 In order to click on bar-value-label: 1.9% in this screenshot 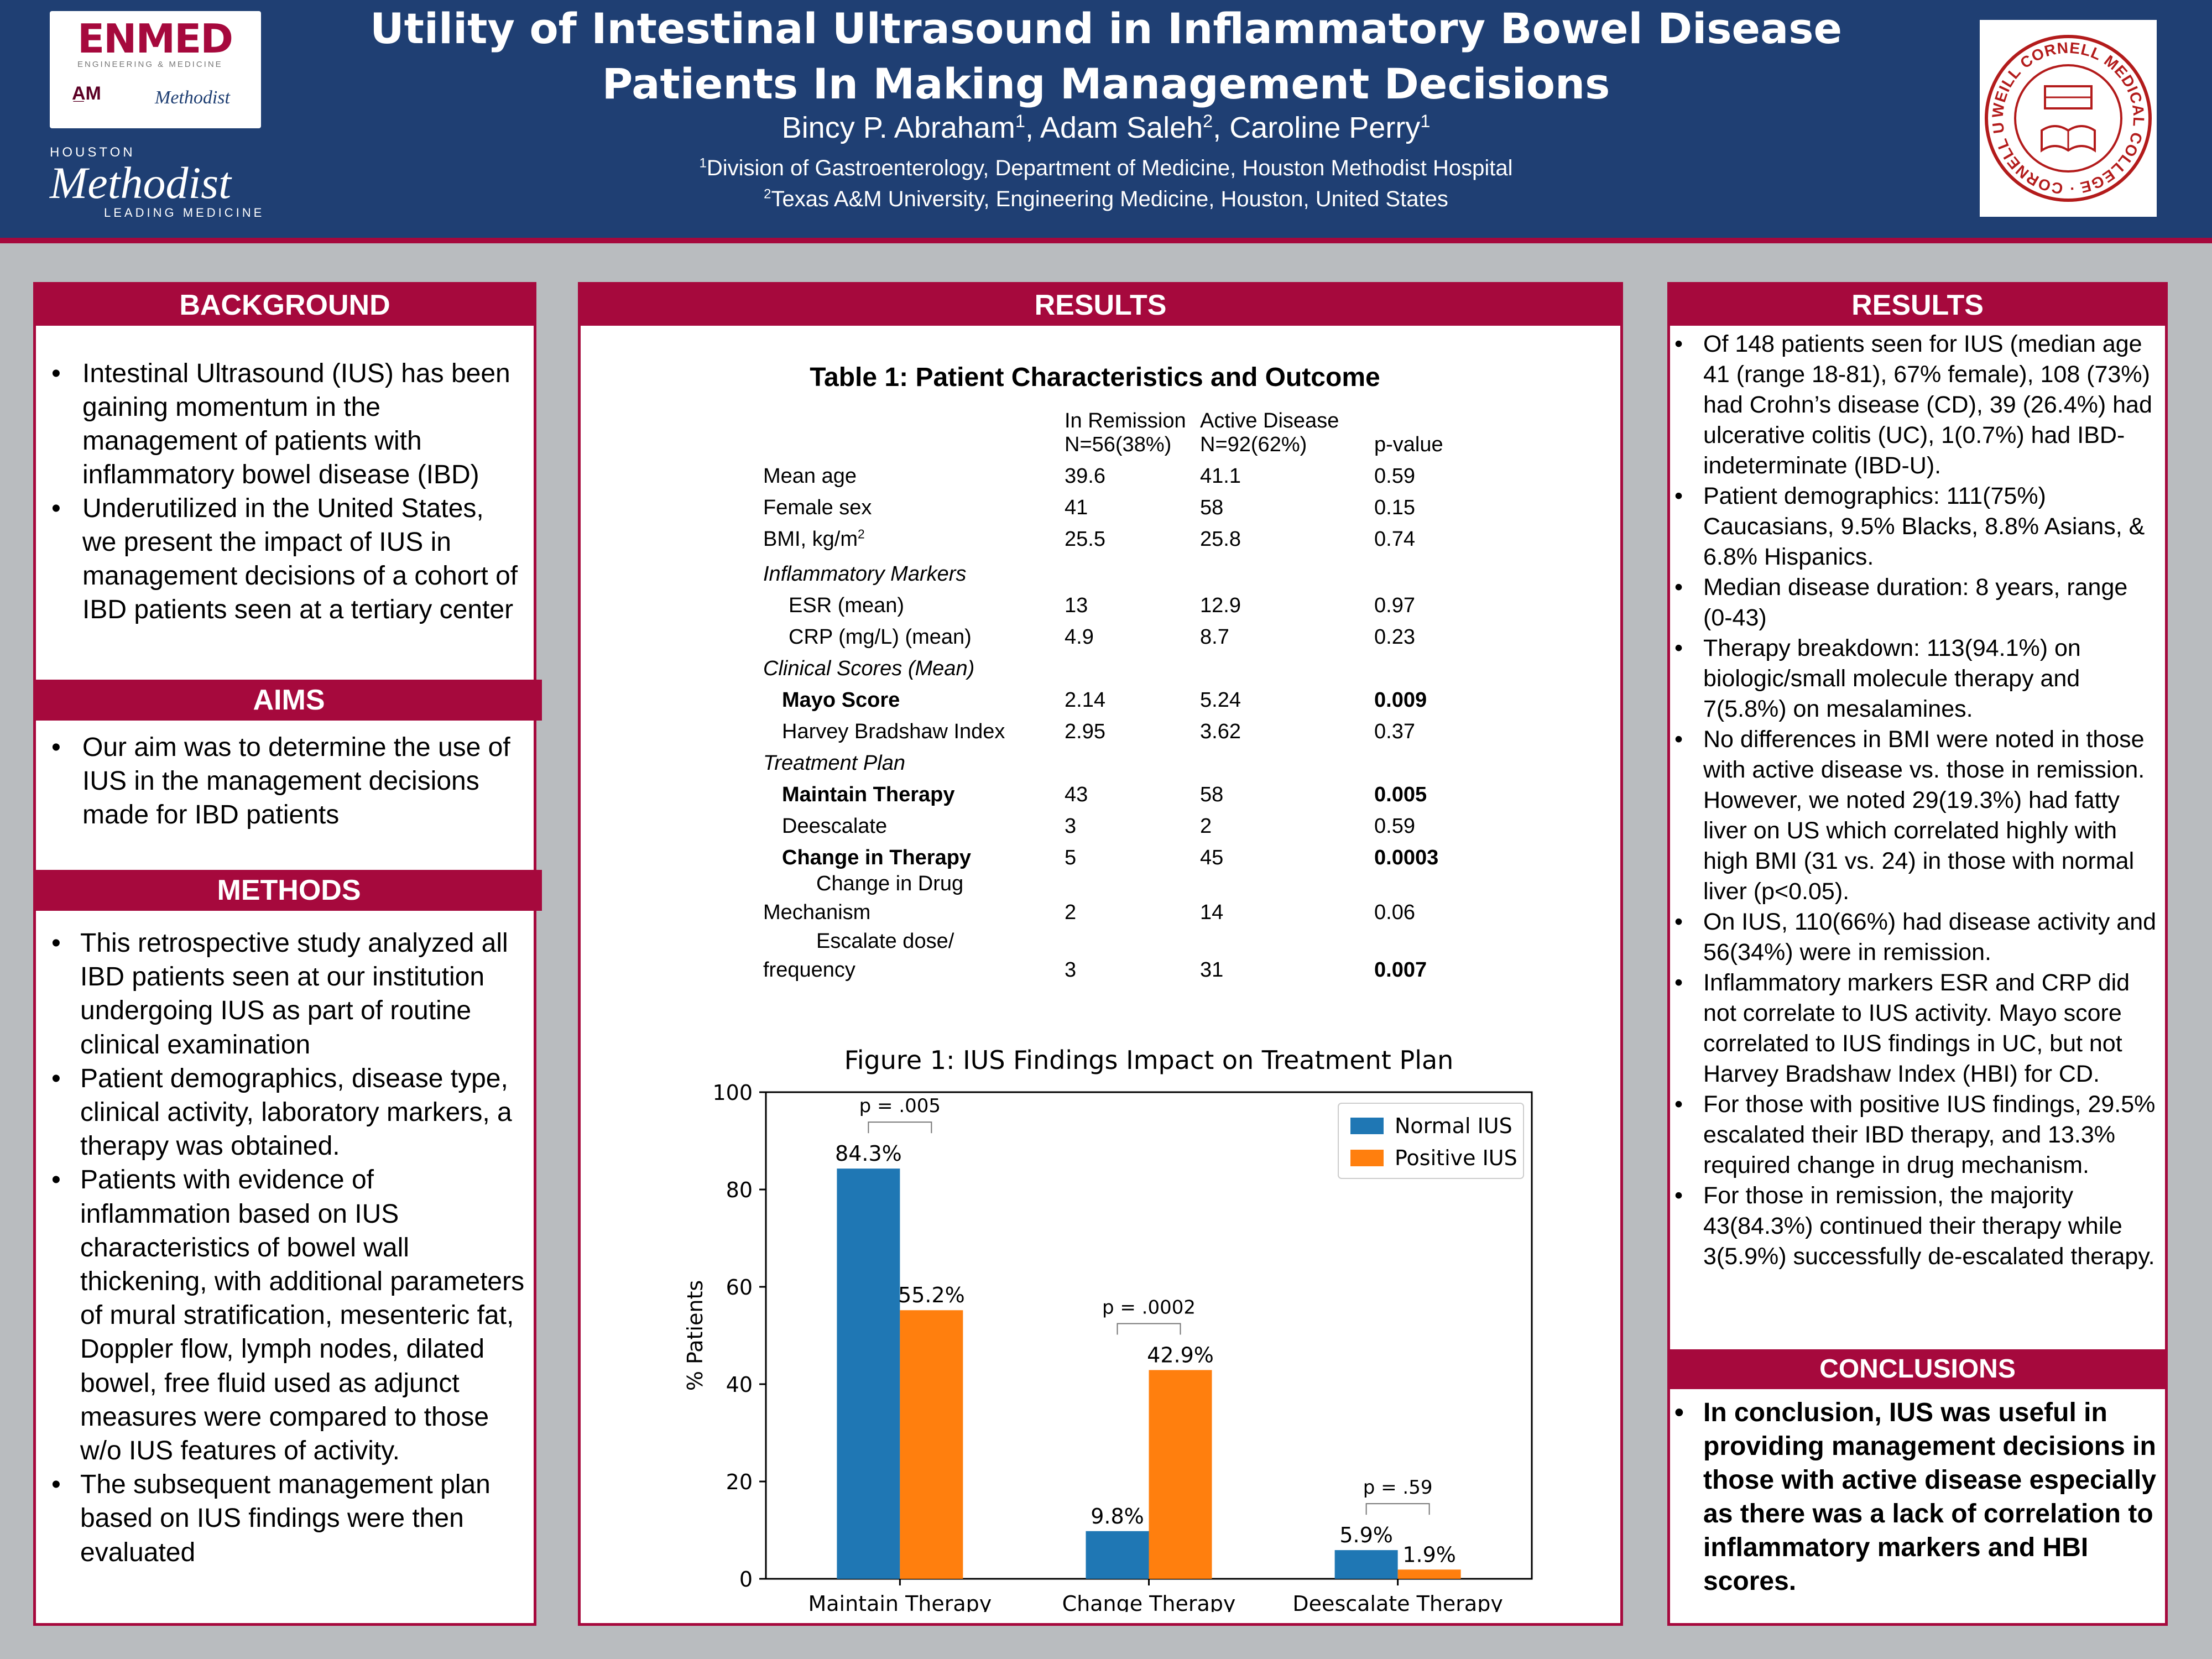, I will do `click(1429, 1554)`.